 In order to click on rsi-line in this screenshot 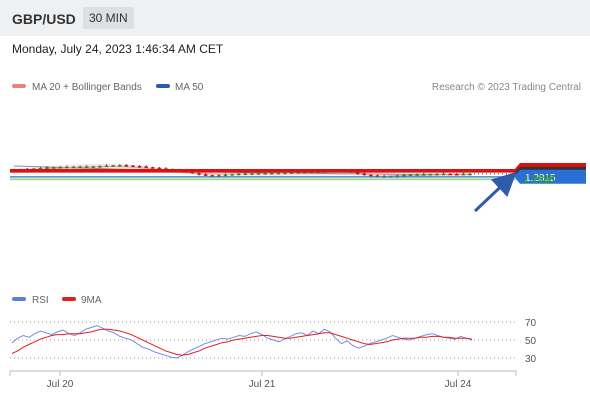, I will do `click(242, 342)`.